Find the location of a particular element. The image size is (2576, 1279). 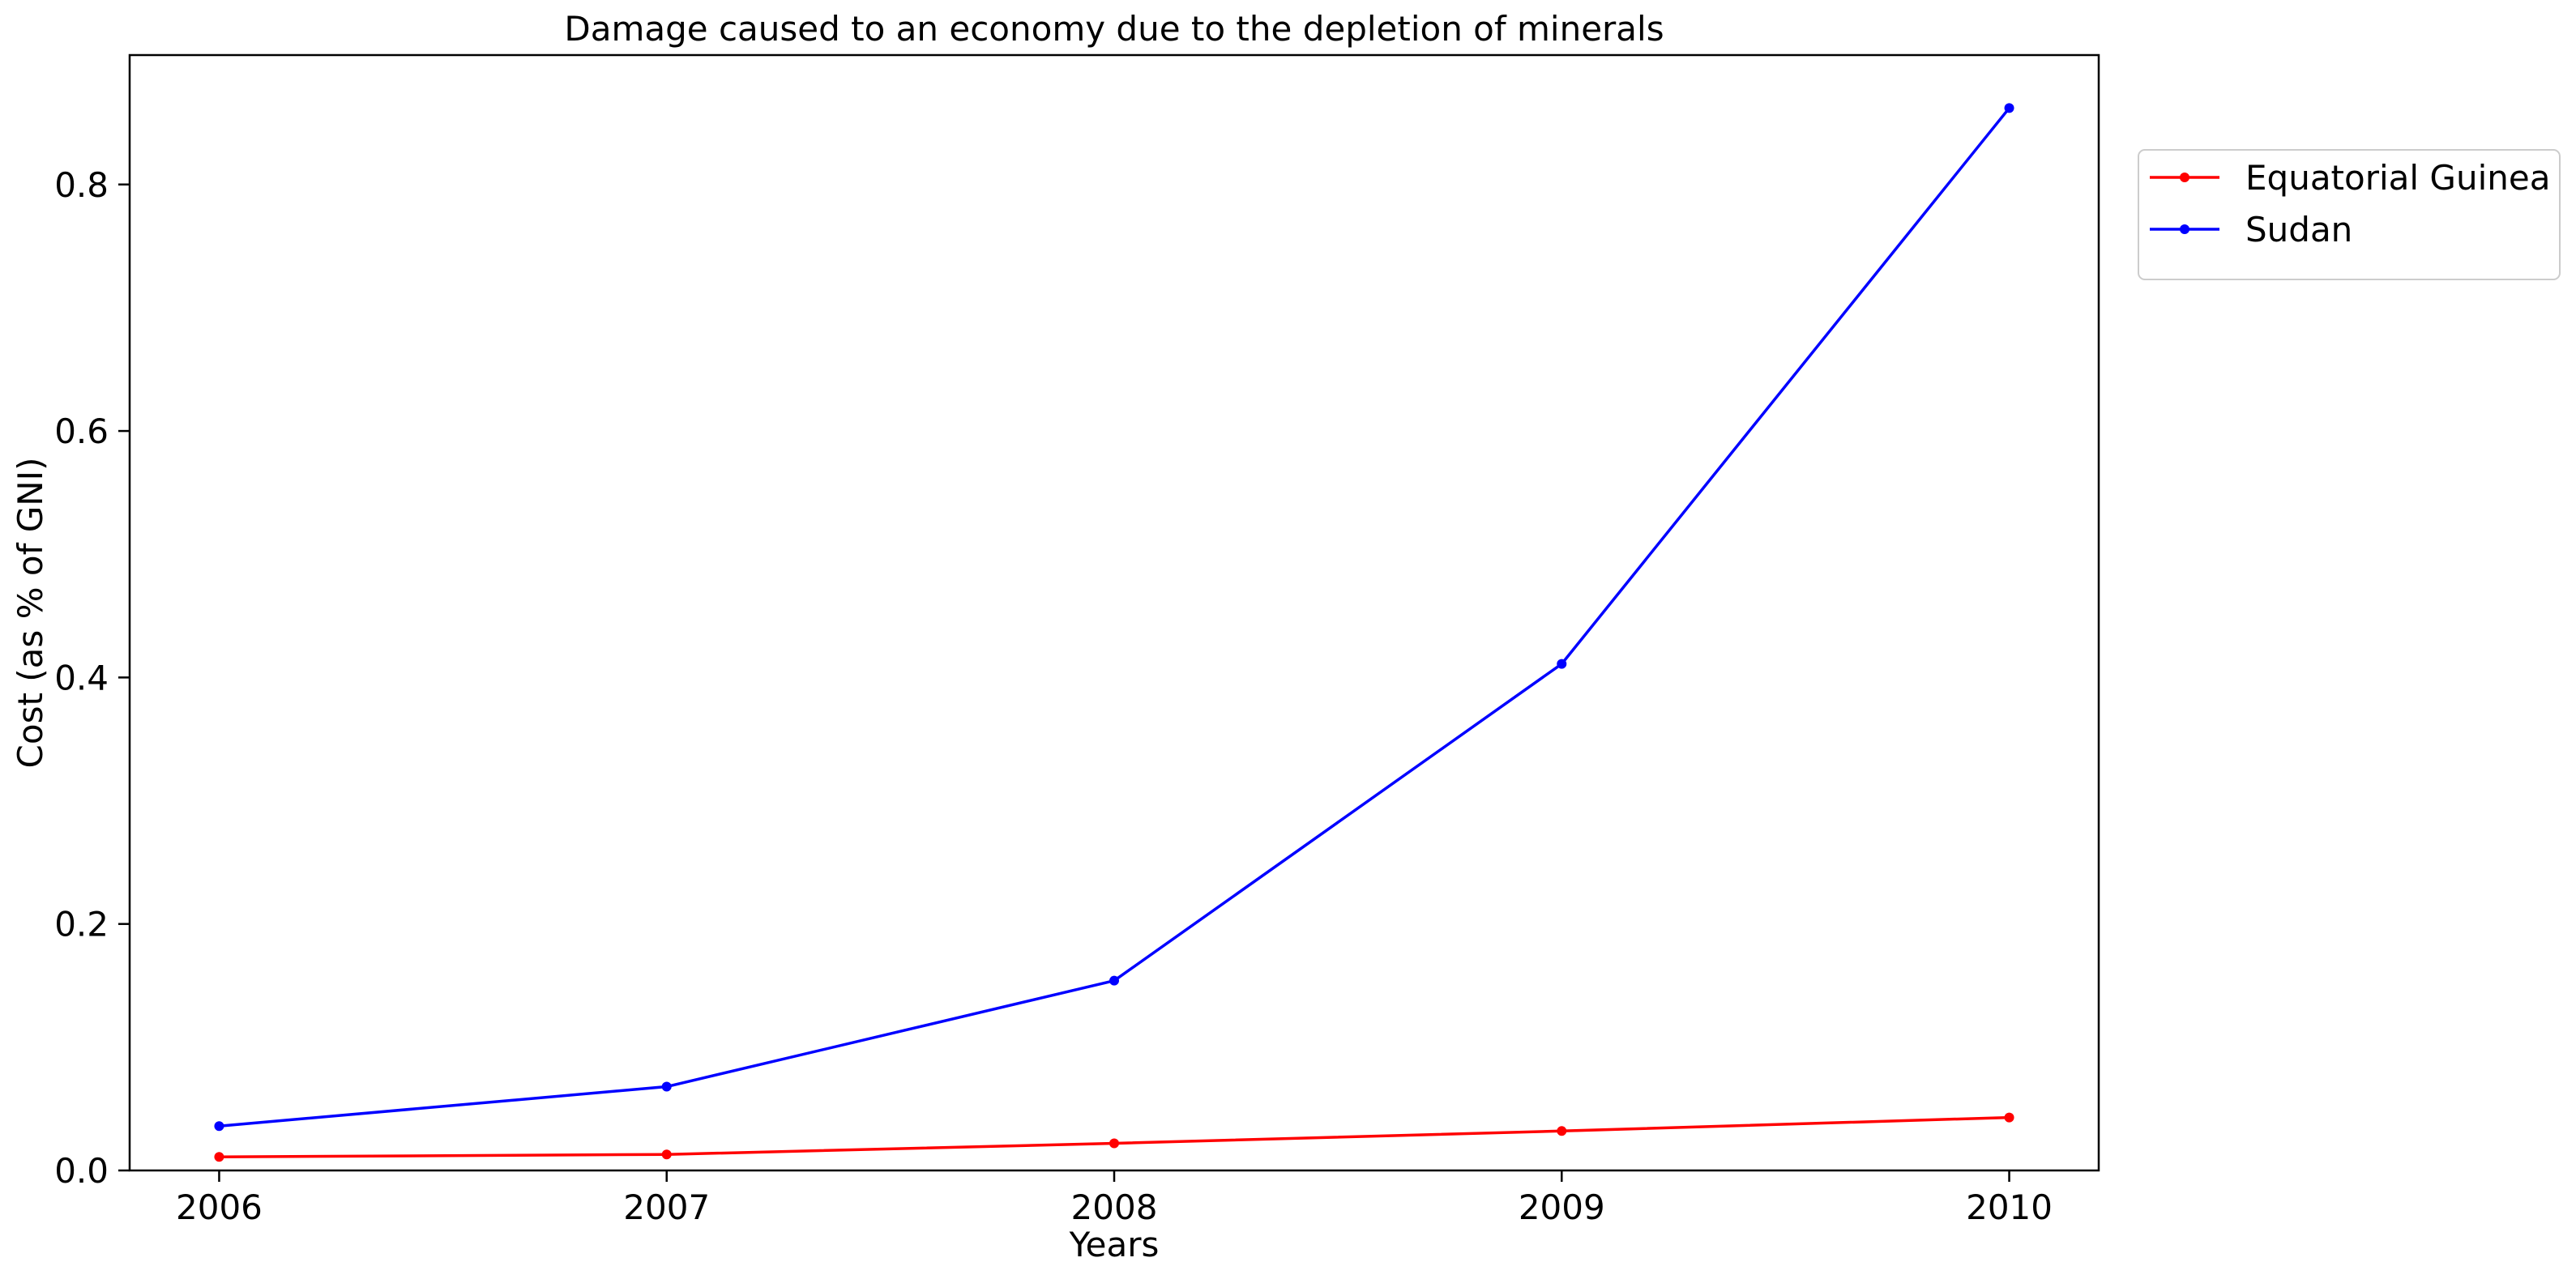

y-tick-label: 0.0 is located at coordinates (81, 1171).